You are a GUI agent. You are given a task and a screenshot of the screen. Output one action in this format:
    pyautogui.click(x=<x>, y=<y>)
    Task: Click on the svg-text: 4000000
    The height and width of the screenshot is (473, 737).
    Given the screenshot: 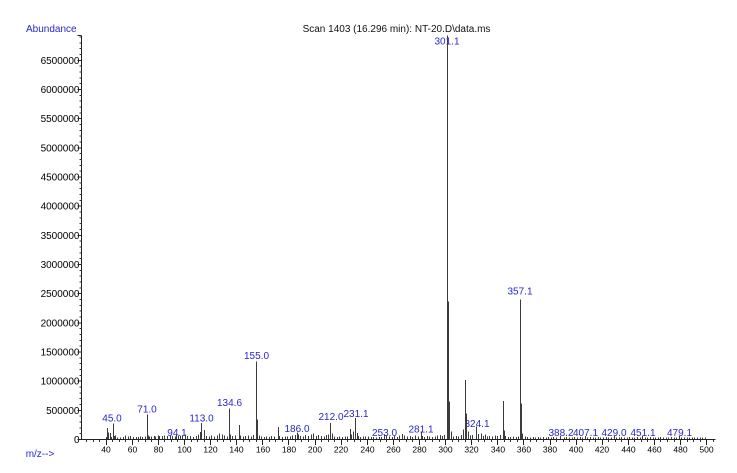 What is the action you would take?
    pyautogui.click(x=60, y=207)
    